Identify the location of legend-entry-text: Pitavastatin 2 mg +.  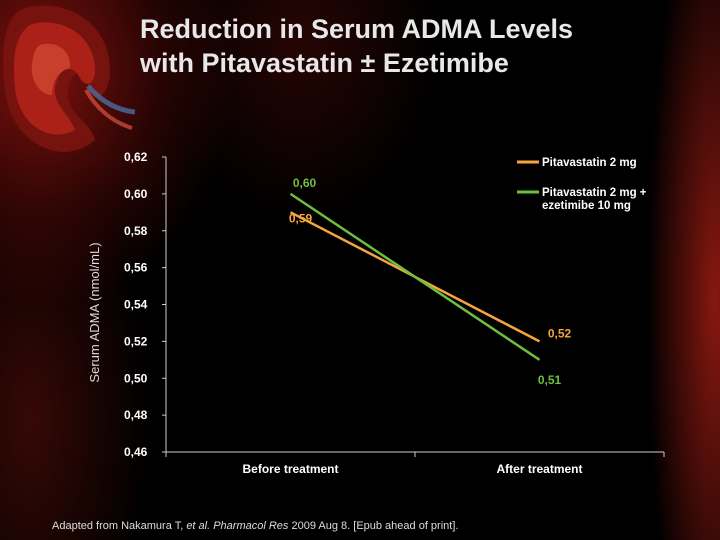
(594, 193).